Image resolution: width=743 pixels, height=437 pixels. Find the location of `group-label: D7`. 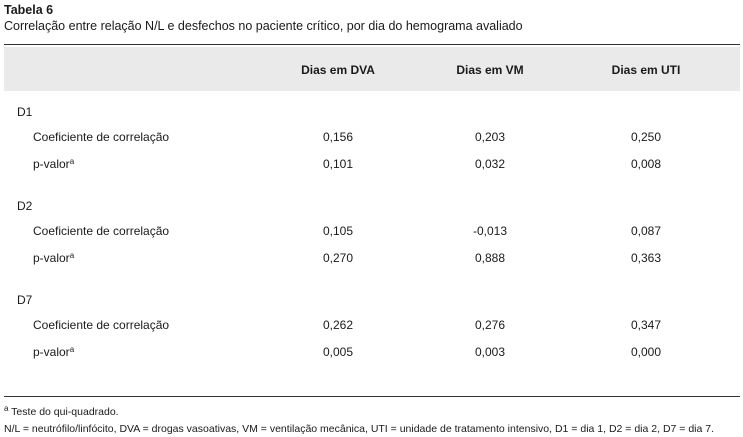

group-label: D7 is located at coordinates (25, 300).